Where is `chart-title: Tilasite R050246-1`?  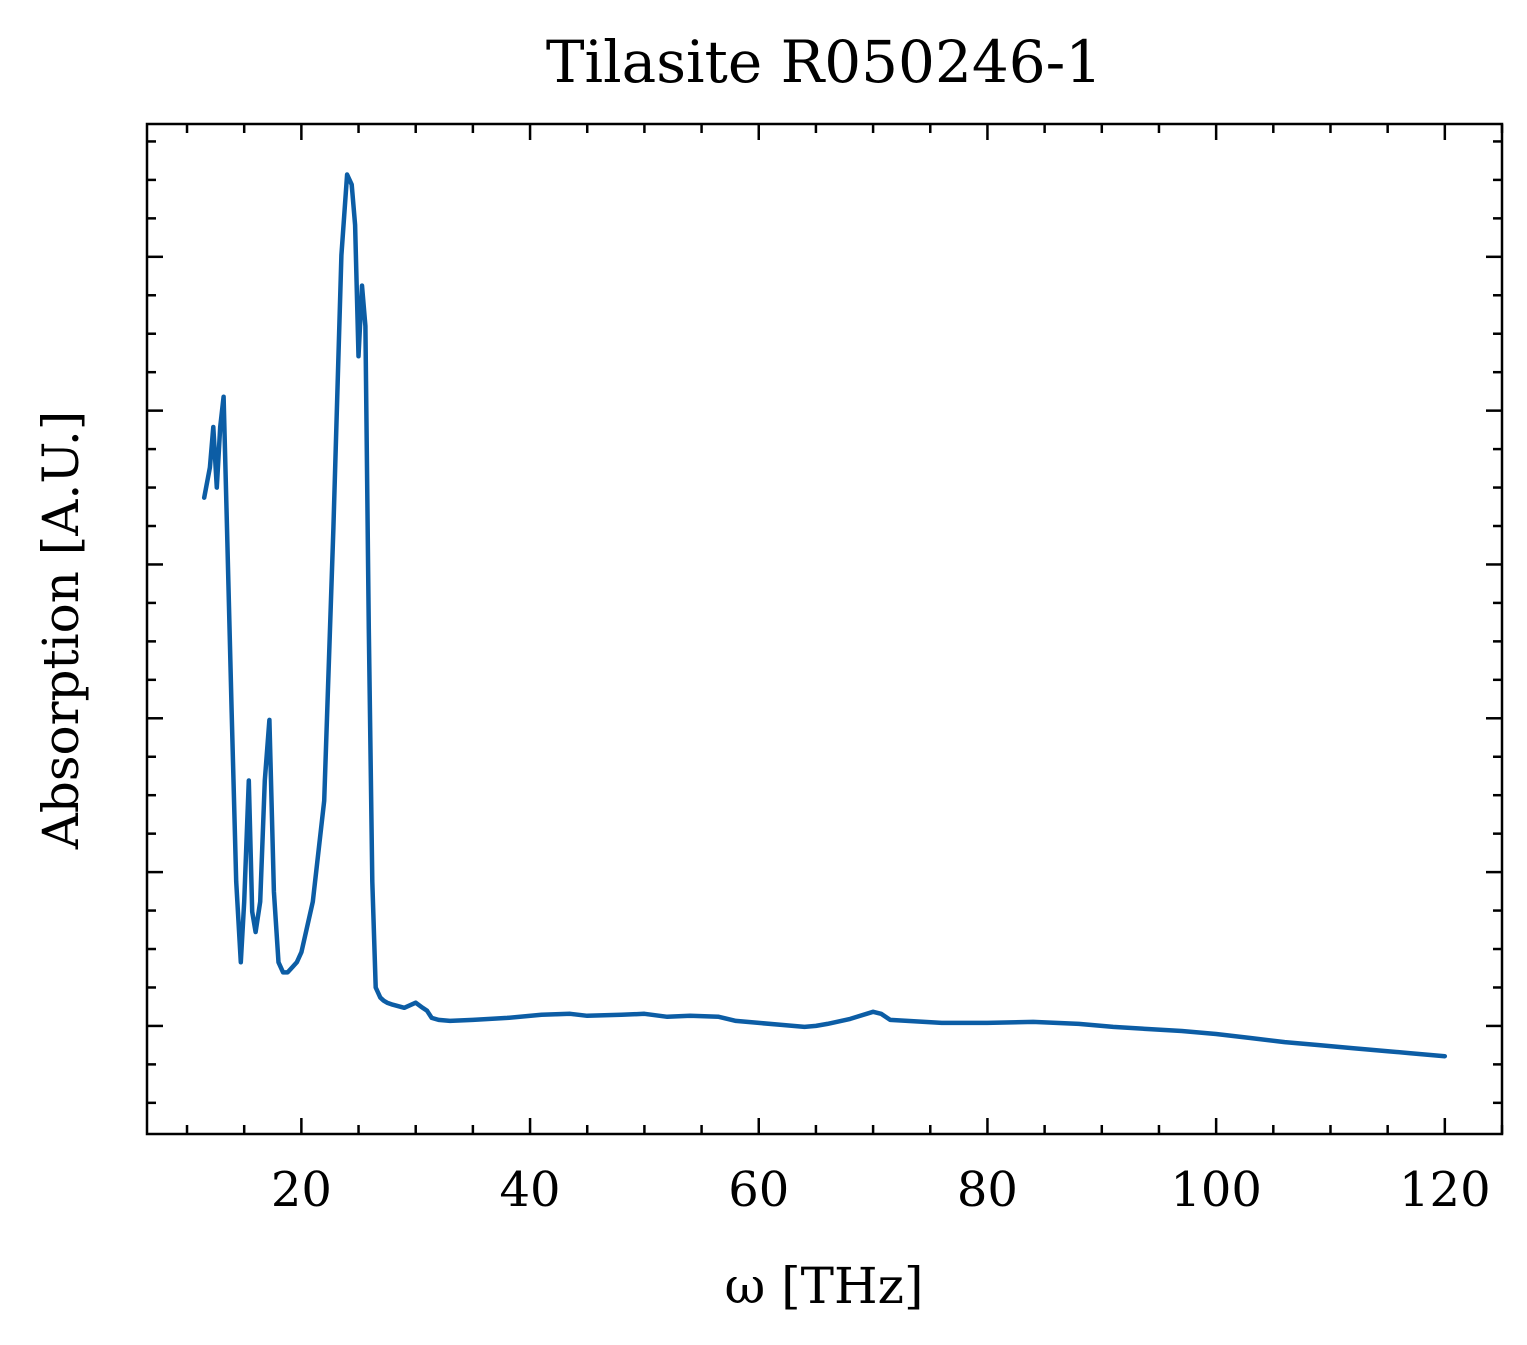 chart-title: Tilasite R050246-1 is located at coordinates (824, 62).